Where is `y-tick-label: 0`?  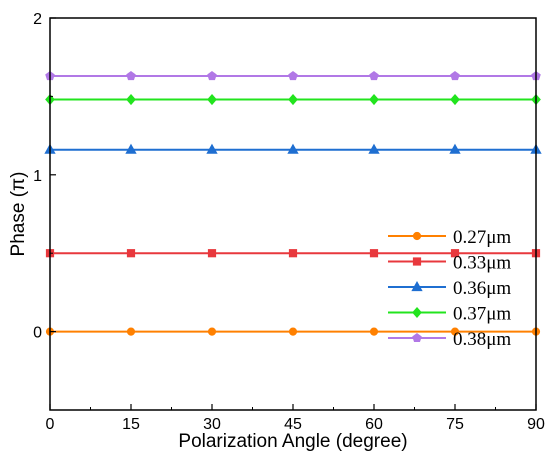 y-tick-label: 0 is located at coordinates (37, 333).